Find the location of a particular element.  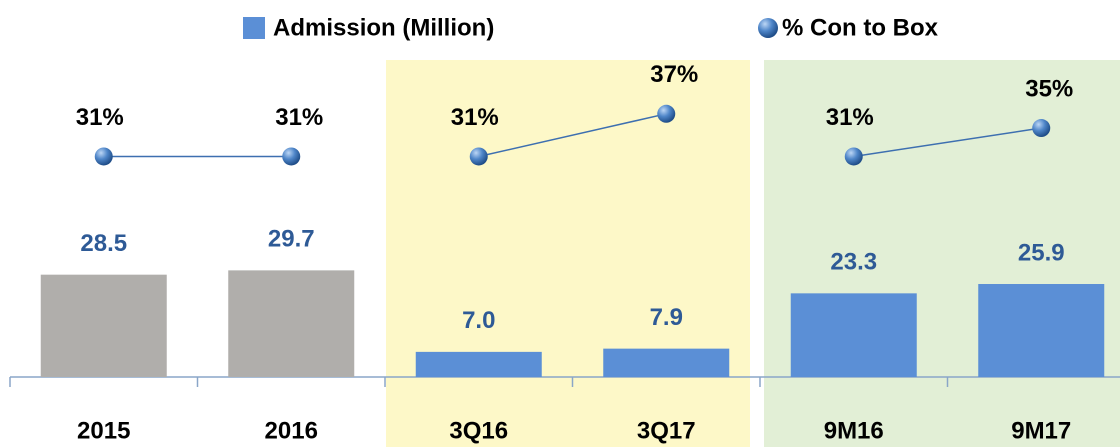

legend-label: Admission (Million) is located at coordinates (383, 27).